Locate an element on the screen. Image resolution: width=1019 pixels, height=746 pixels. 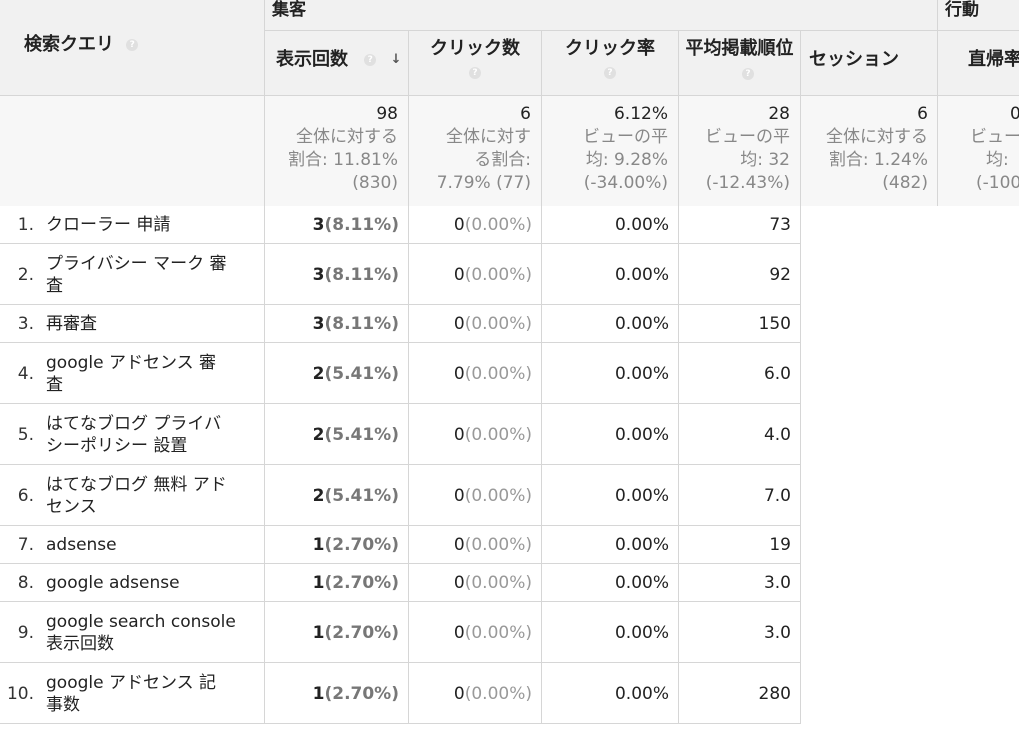
column-header-ctr-label: クリック率 is located at coordinates (610, 48).